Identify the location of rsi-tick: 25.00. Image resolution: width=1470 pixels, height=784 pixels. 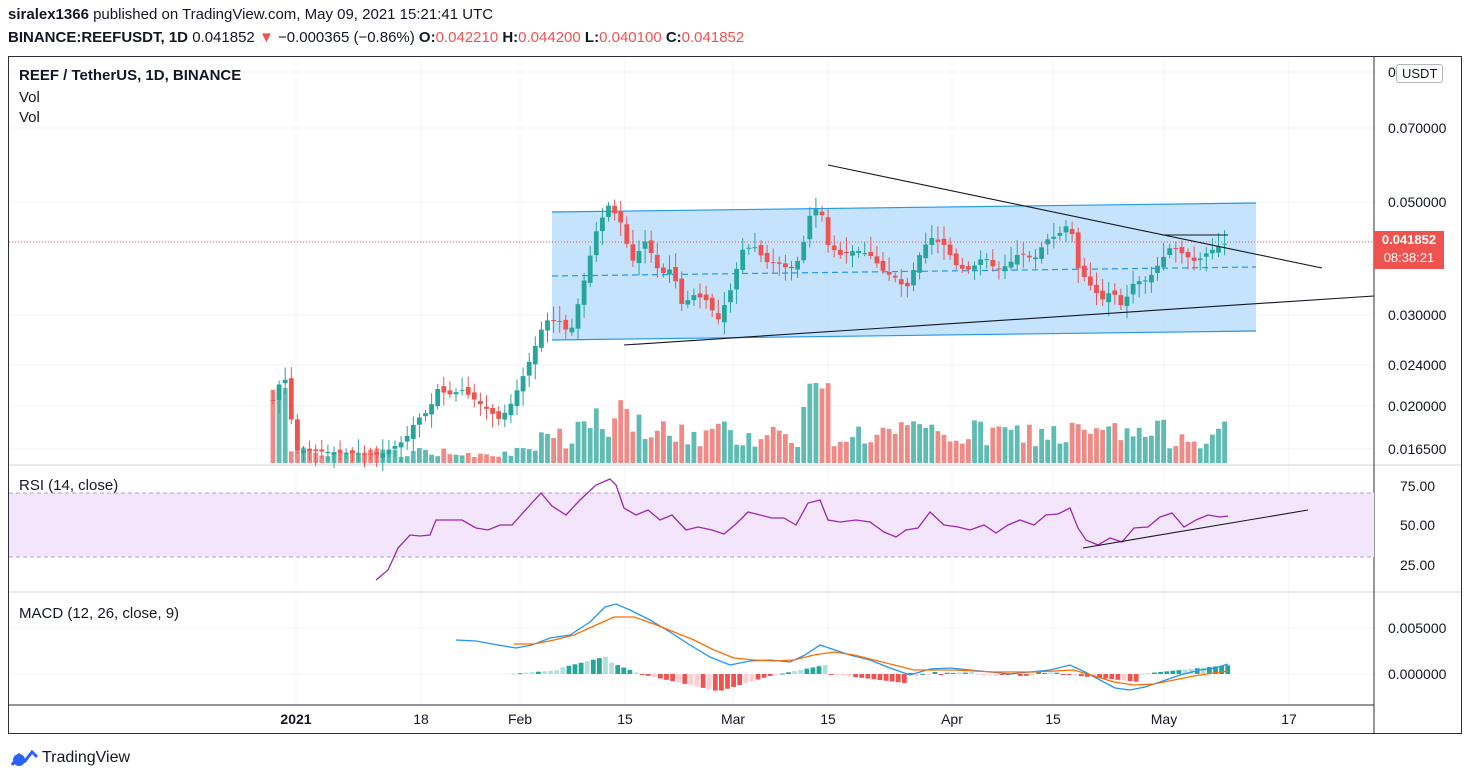
(1417, 565).